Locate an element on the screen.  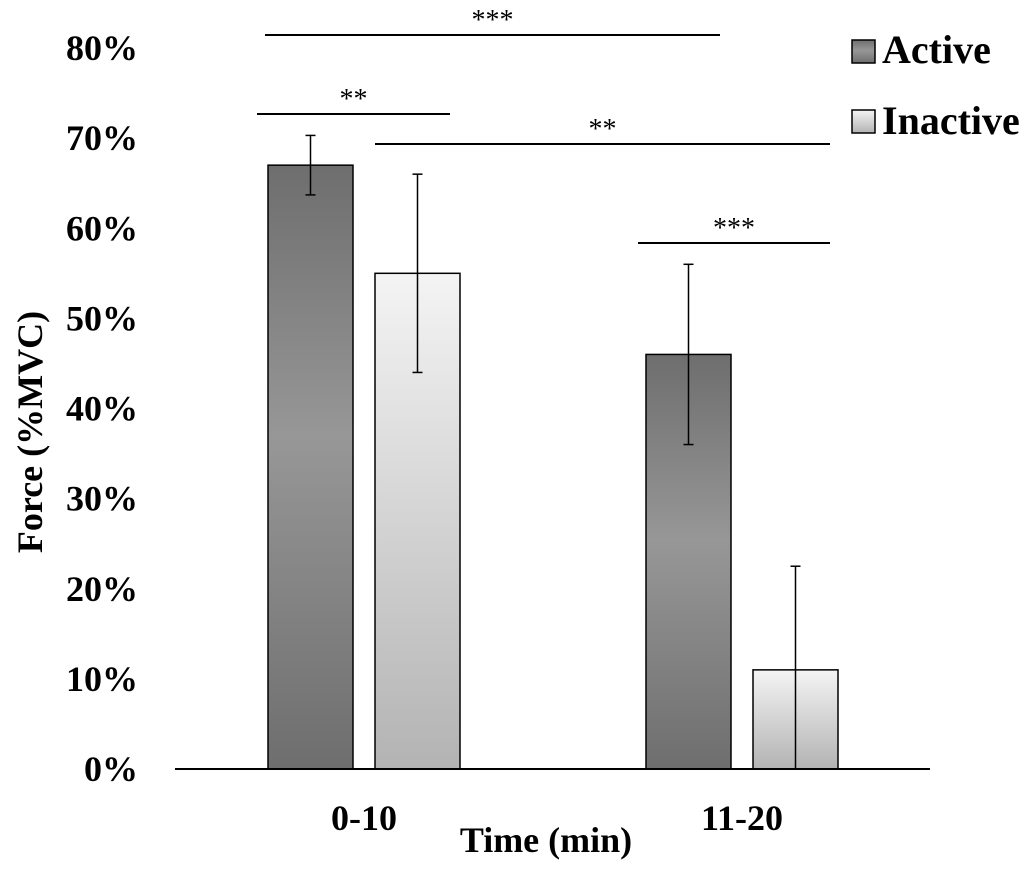
y-tick-label: 10% is located at coordinates (102, 679).